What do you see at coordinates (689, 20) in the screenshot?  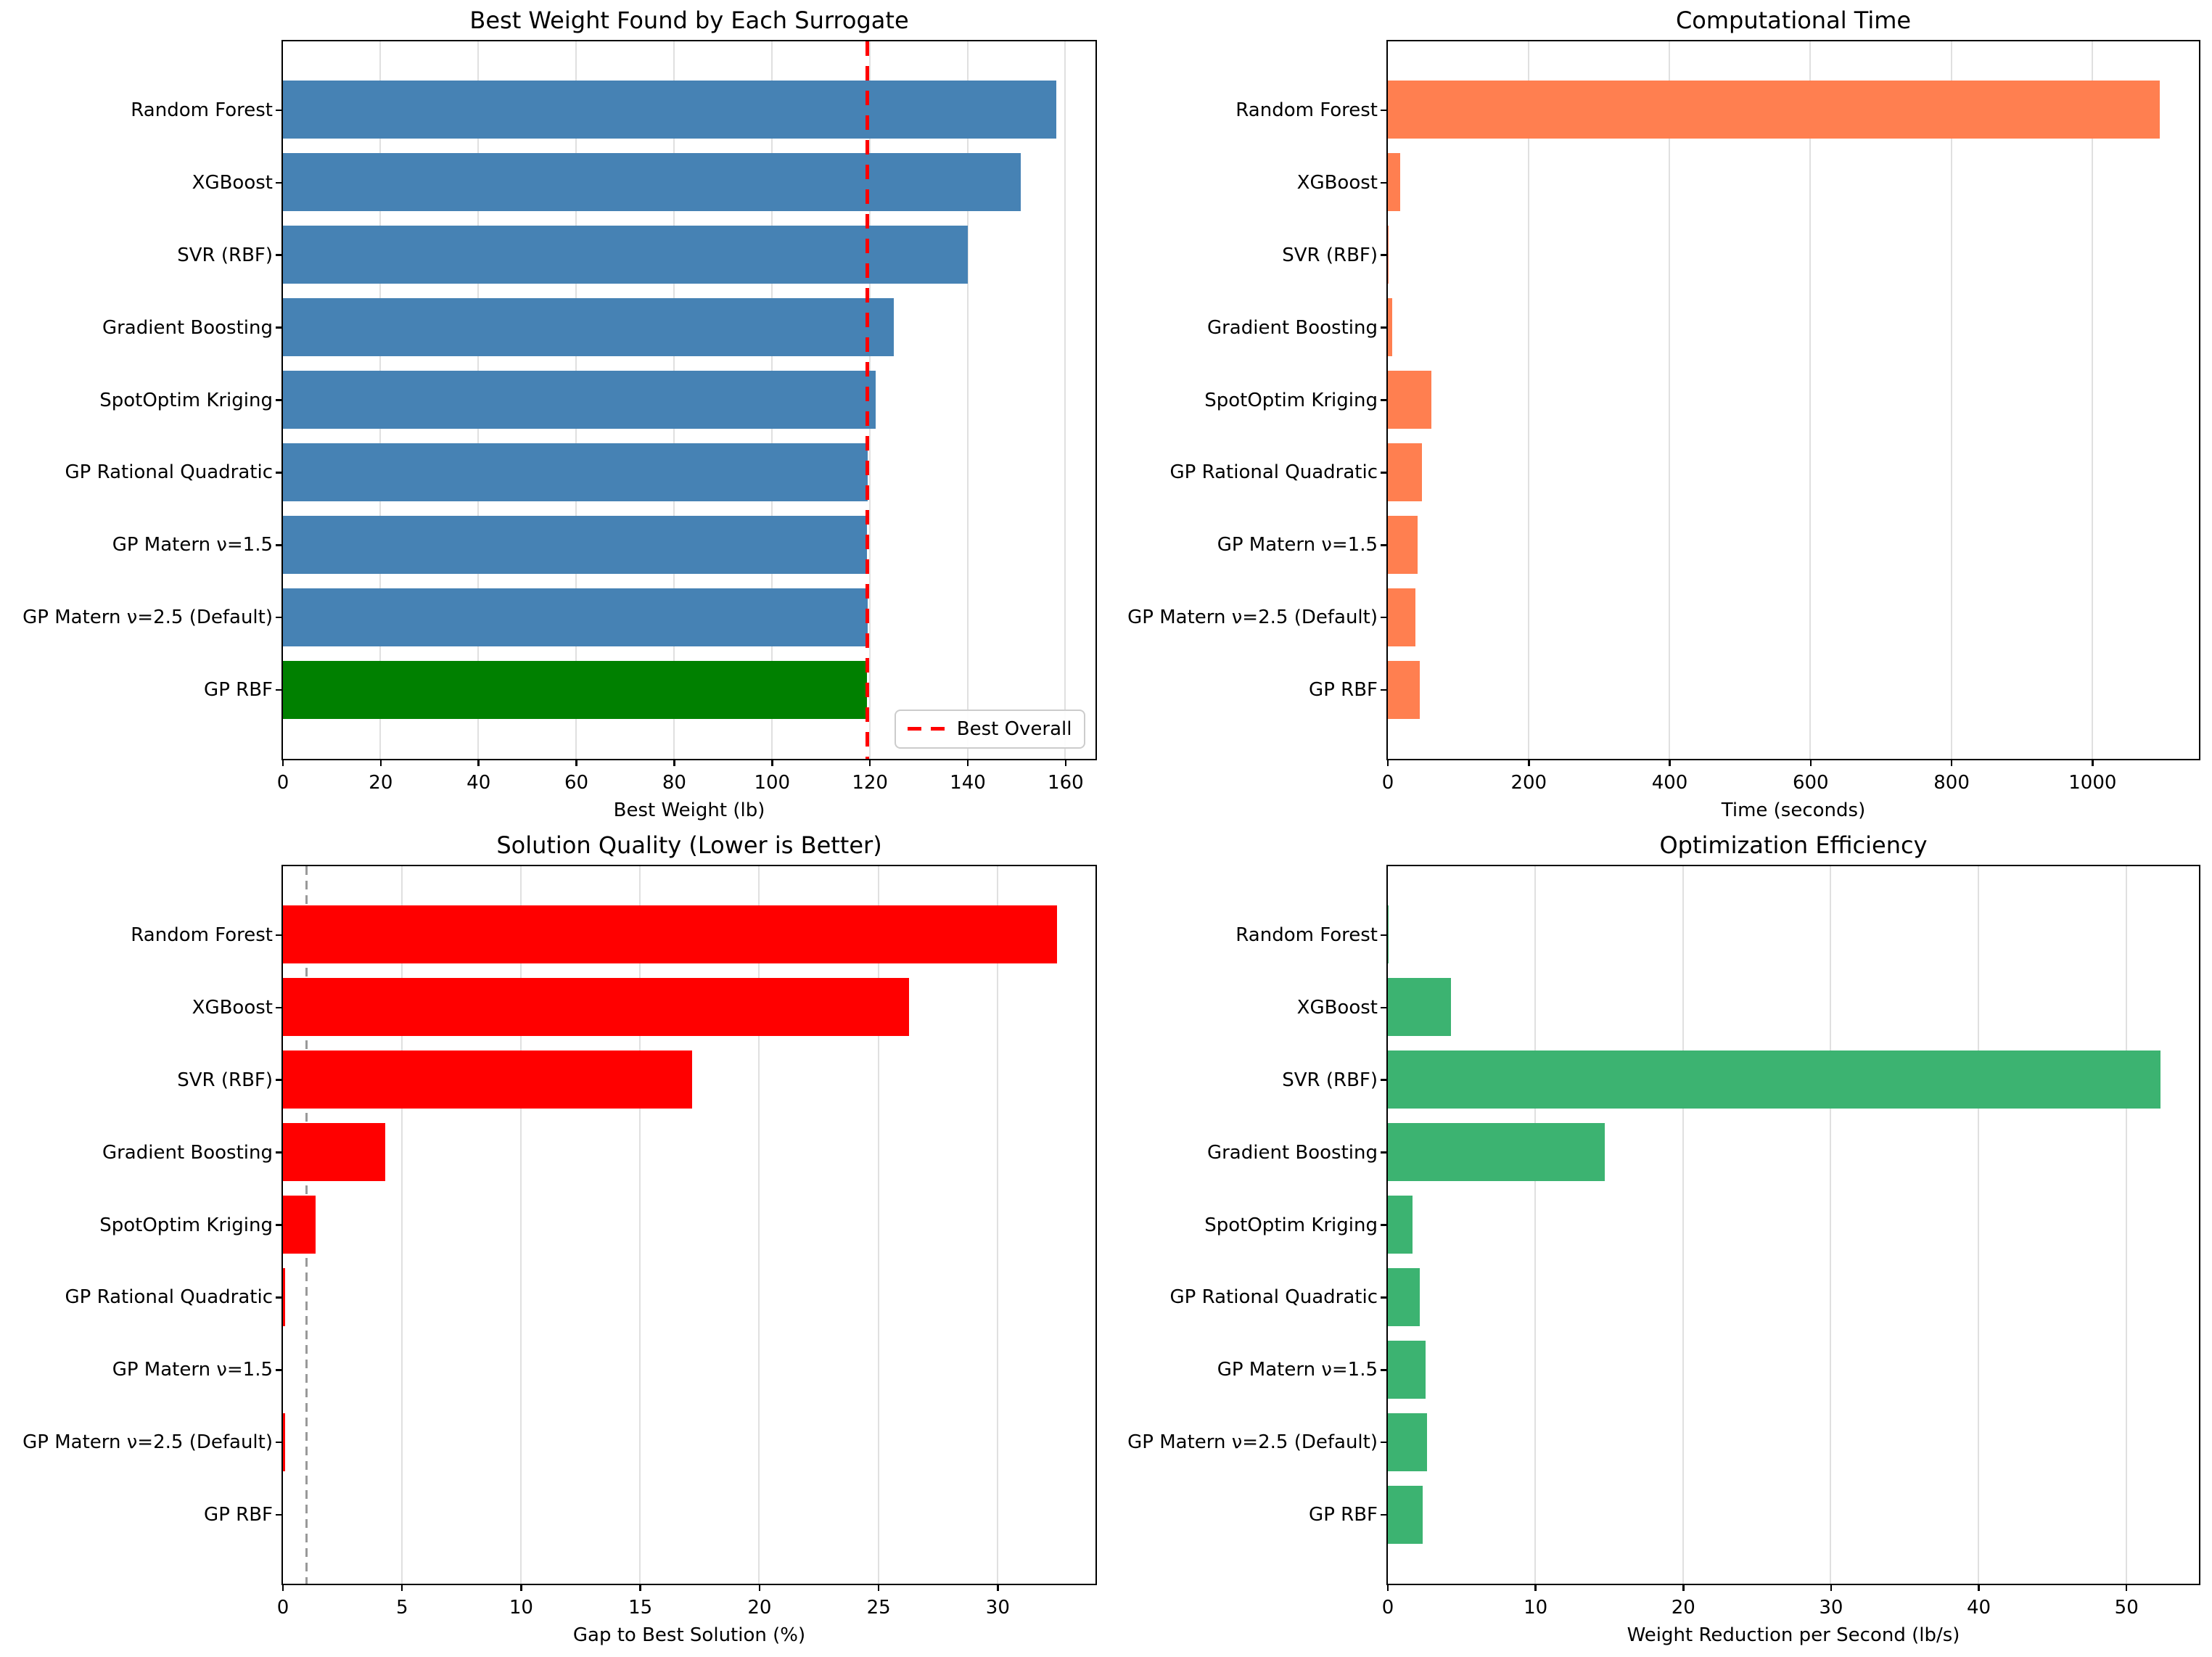 I see `chart-title: Best Weight Found by Each Surrogate` at bounding box center [689, 20].